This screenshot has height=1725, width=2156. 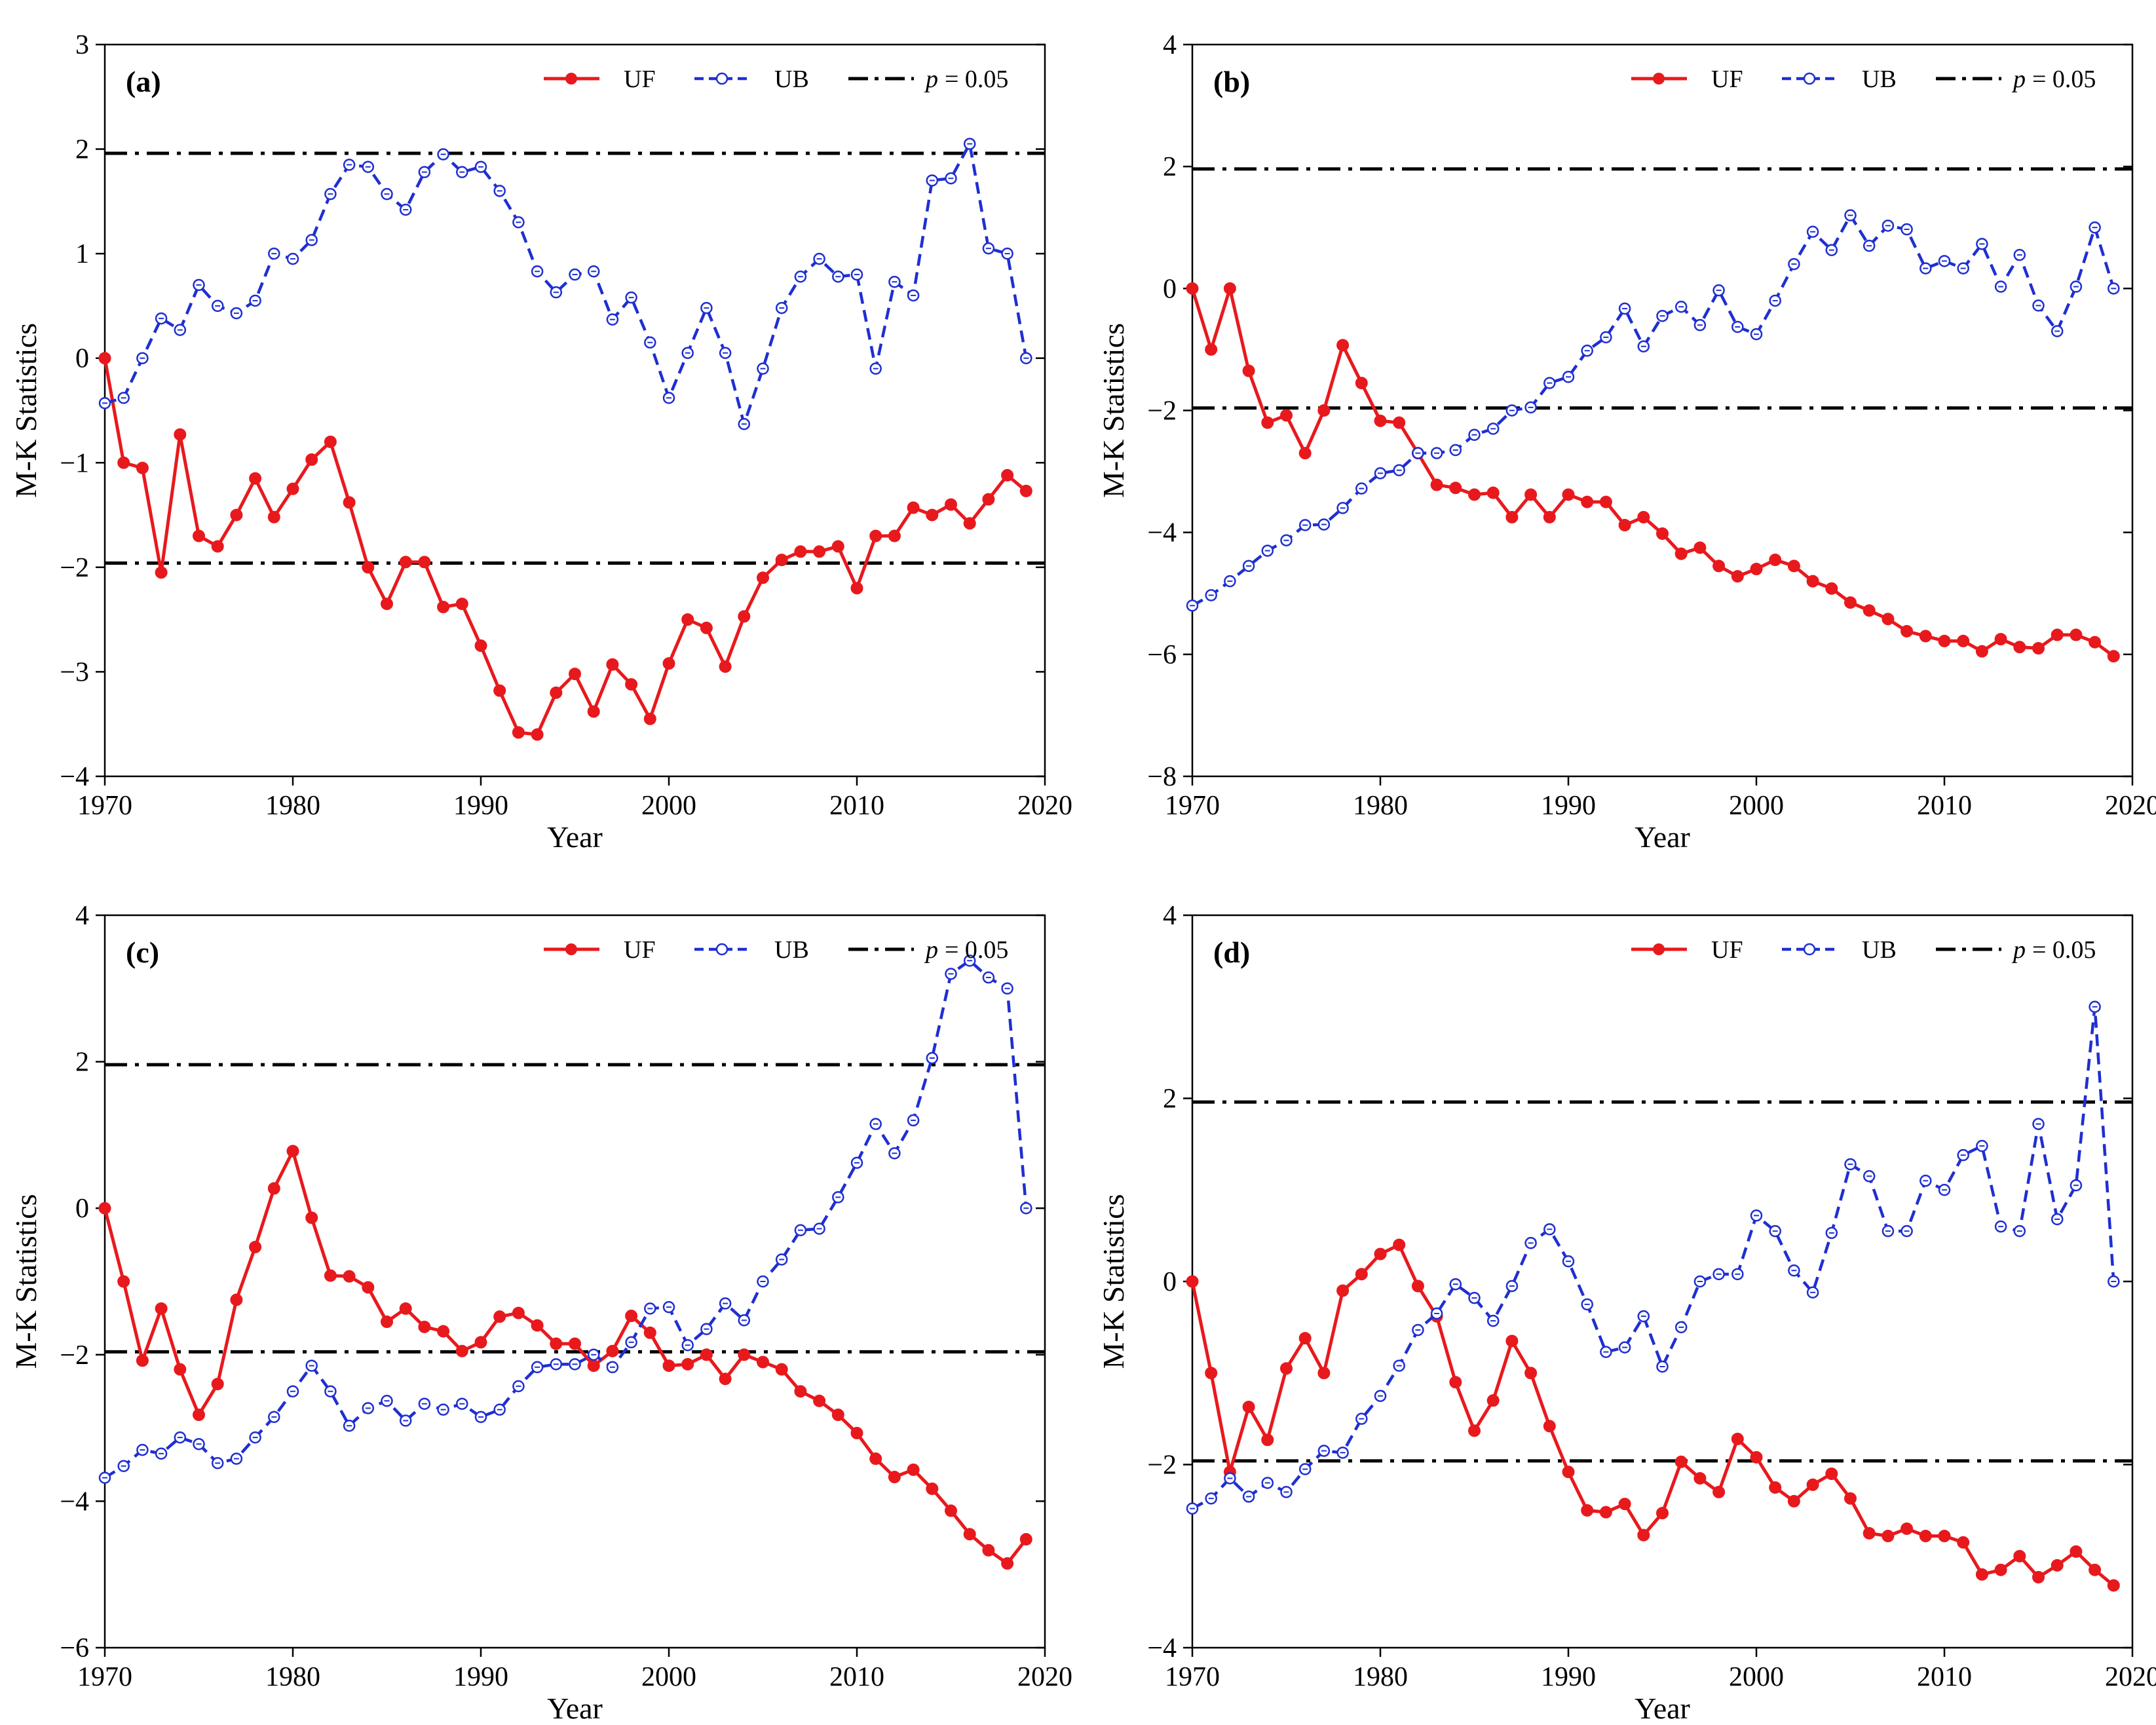 What do you see at coordinates (82, 359) in the screenshot?
I see `y-tick-label: 0` at bounding box center [82, 359].